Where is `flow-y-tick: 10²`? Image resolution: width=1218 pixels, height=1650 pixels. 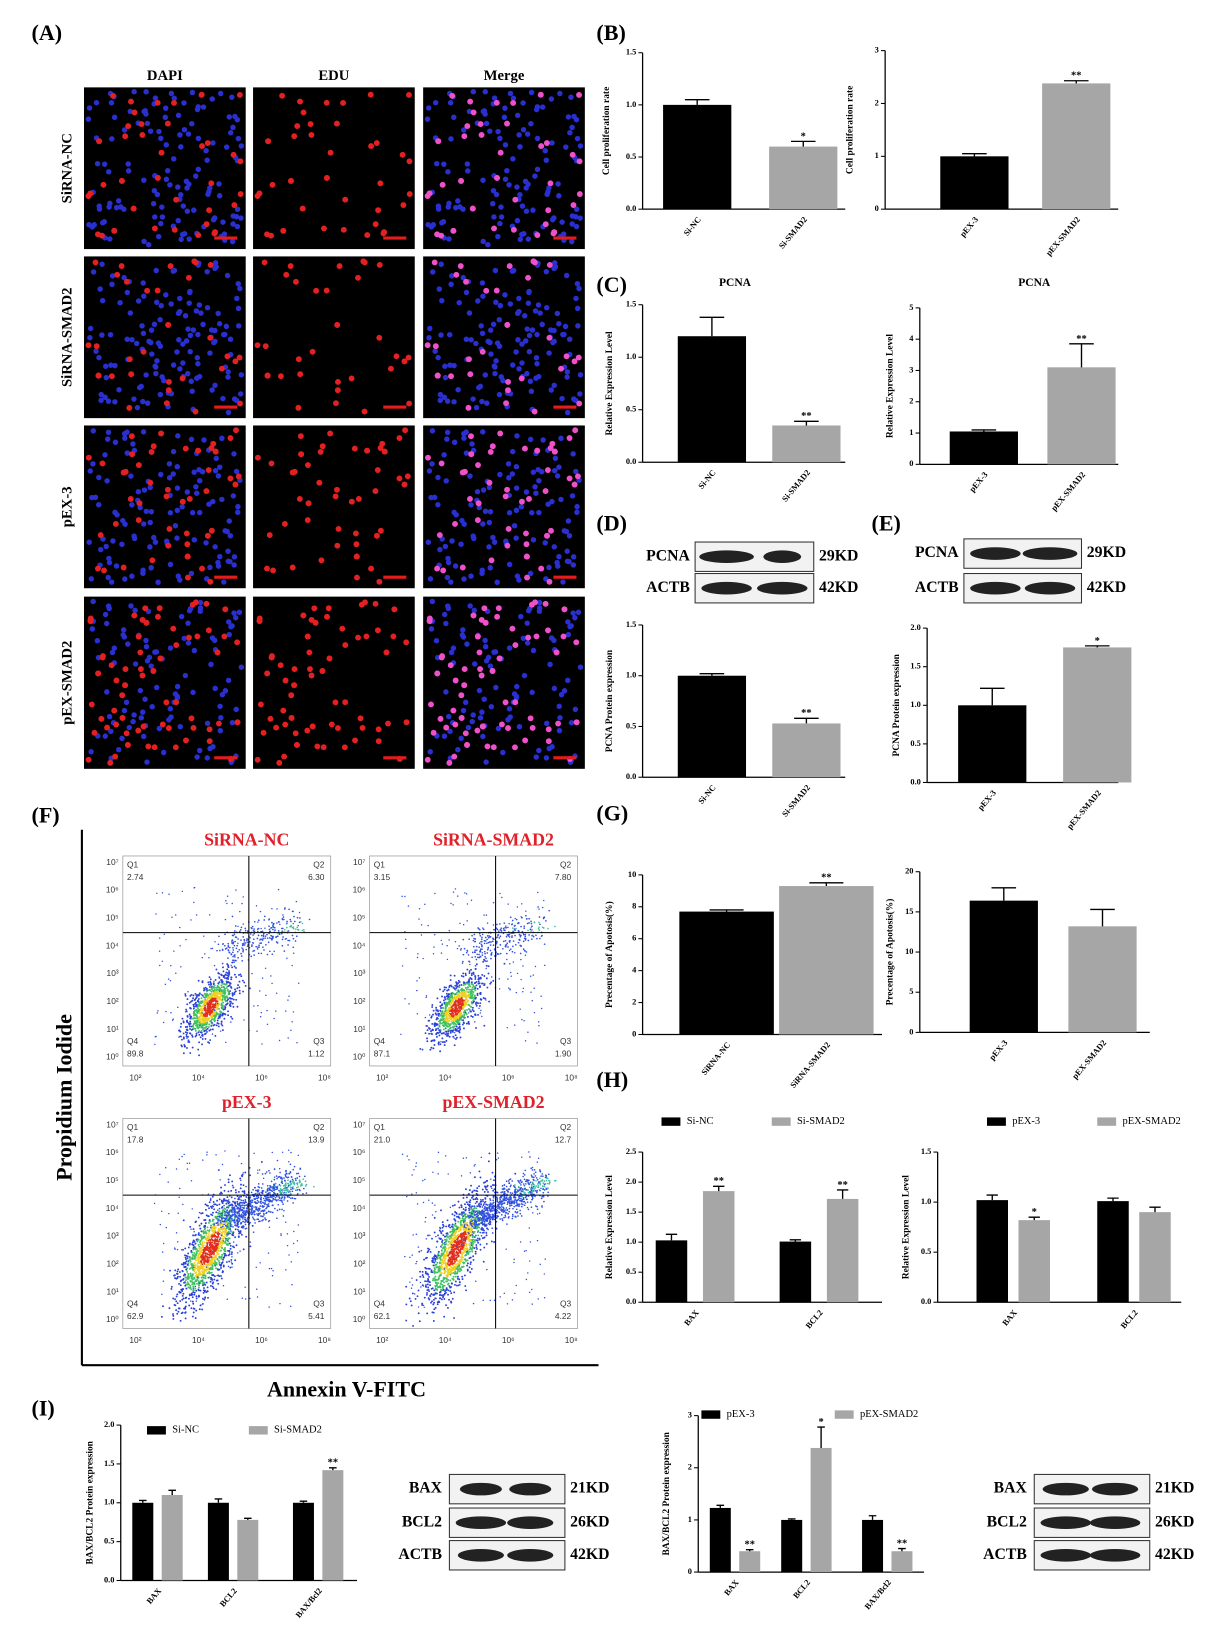 flow-y-tick: 10² is located at coordinates (359, 1001).